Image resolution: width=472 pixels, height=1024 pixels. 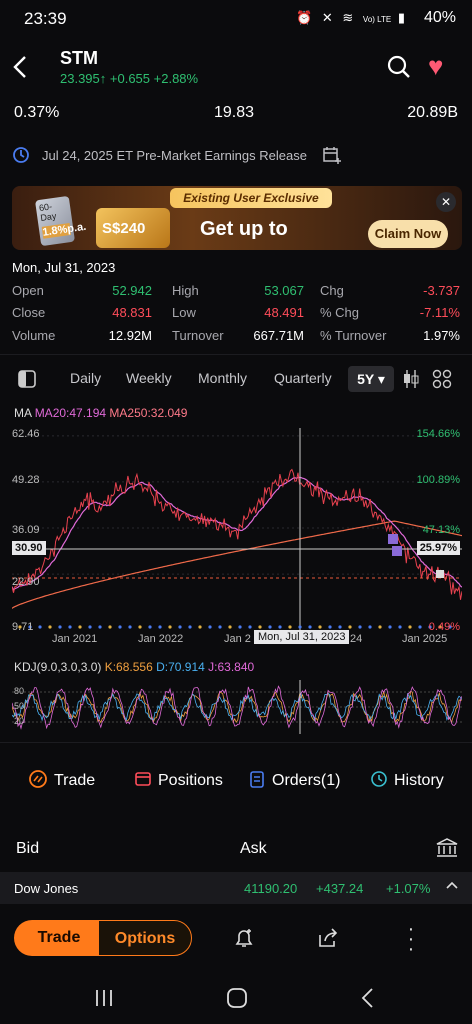 I want to click on promo-card-amount: S$240, so click(x=133, y=228).